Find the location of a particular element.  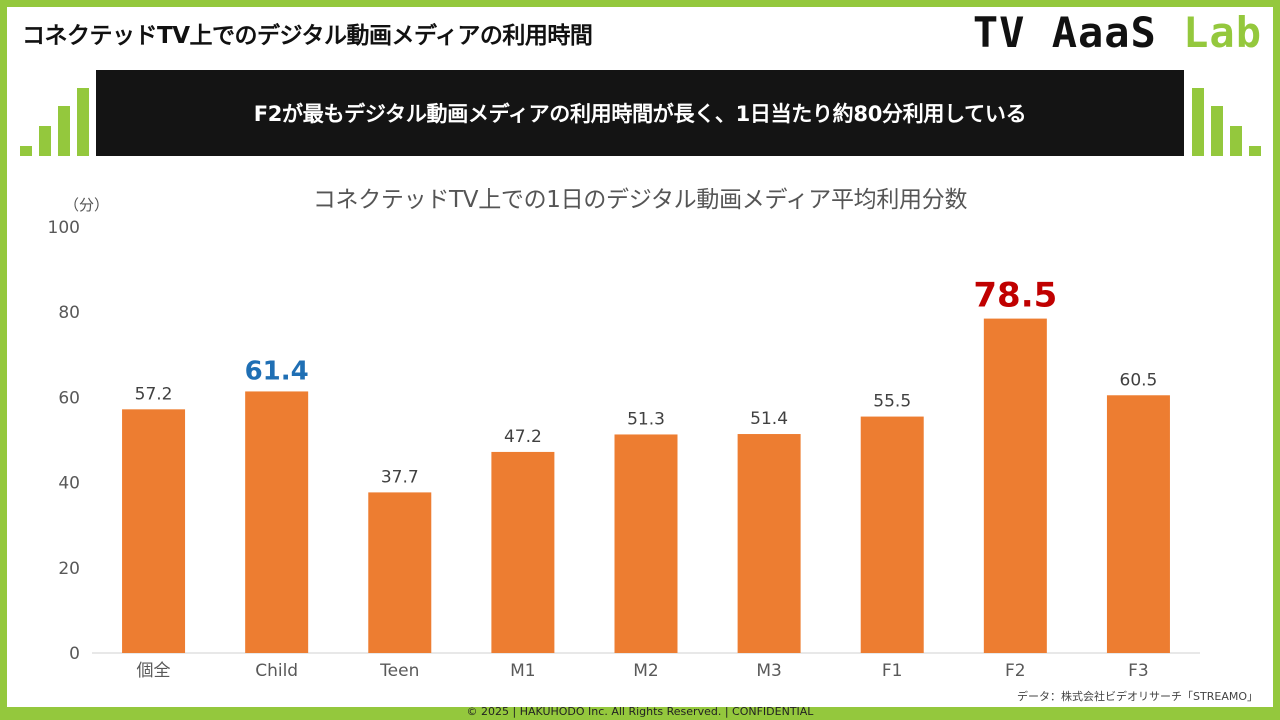

page-title: コネクテッドTV上でのデジタル動画メディアの利用時間 is located at coordinates (307, 36).